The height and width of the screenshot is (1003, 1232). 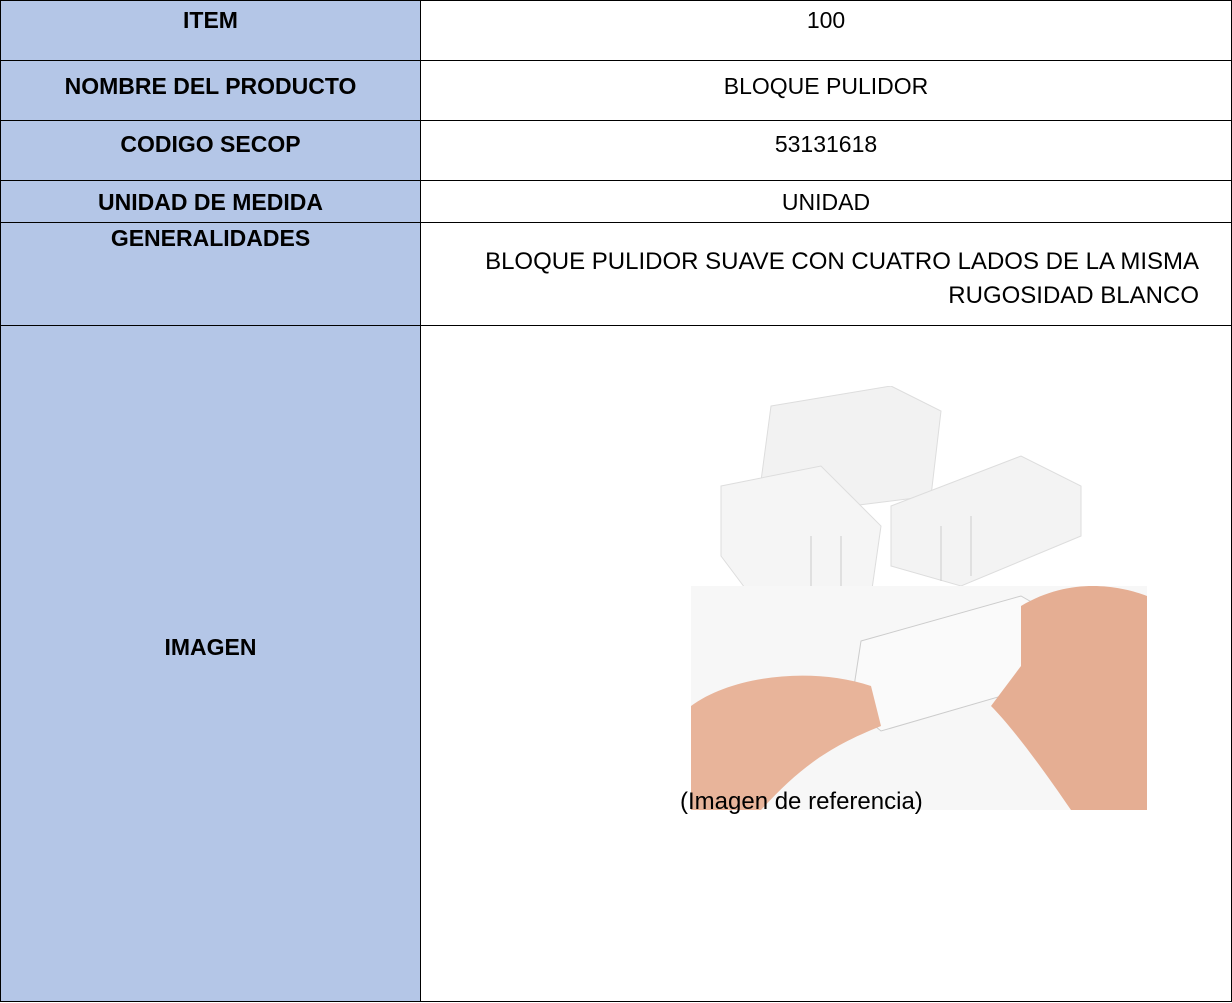 What do you see at coordinates (210, 144) in the screenshot?
I see `row-label: CODIGO SECOP` at bounding box center [210, 144].